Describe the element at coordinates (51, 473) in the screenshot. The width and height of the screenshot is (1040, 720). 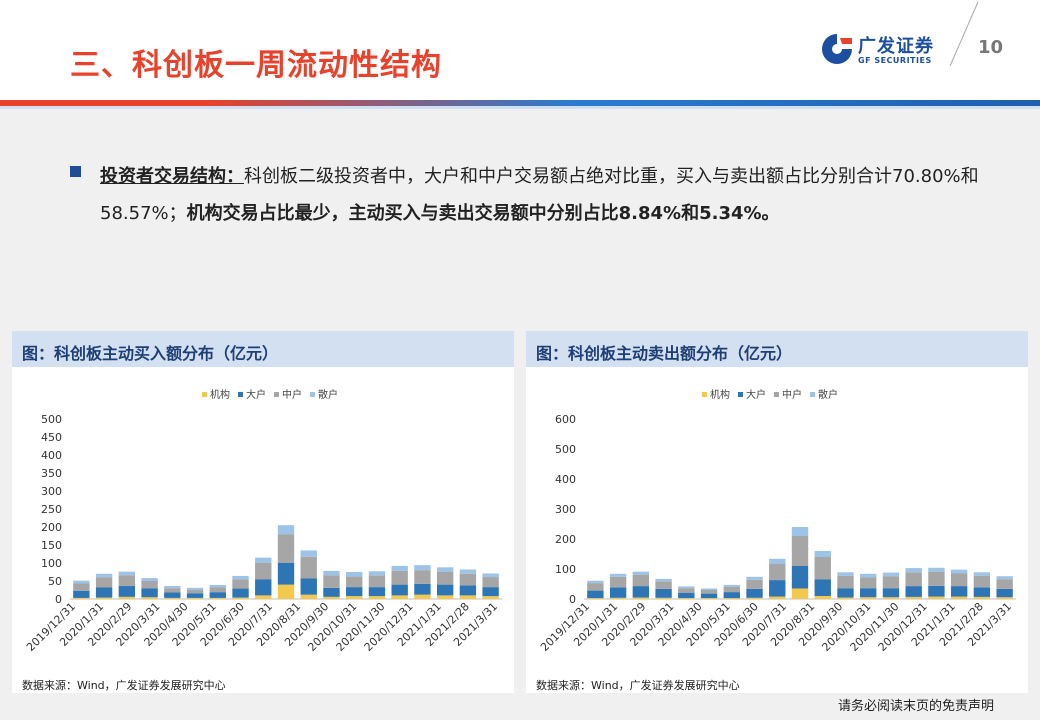
I see `y-tick-label: 350` at that location.